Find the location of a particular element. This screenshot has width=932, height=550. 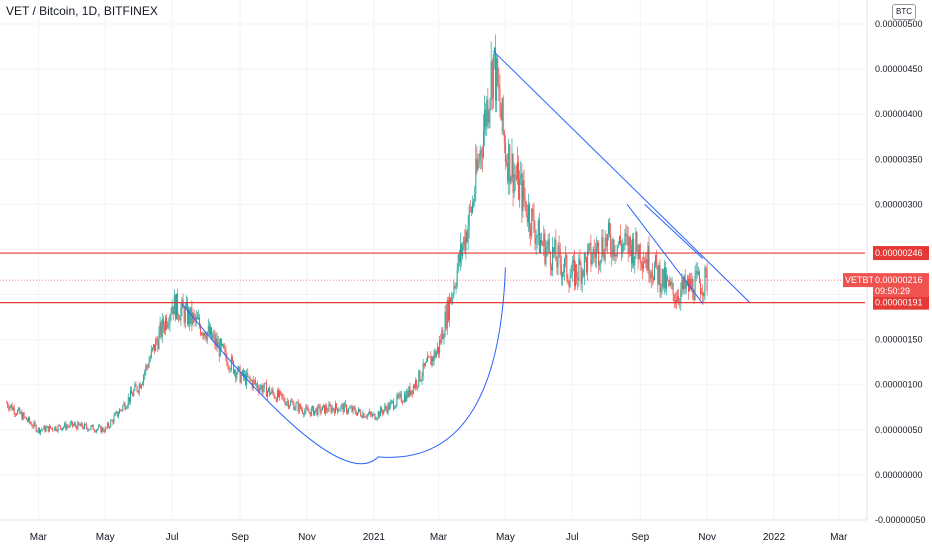

symbol-tag is located at coordinates (858, 280).